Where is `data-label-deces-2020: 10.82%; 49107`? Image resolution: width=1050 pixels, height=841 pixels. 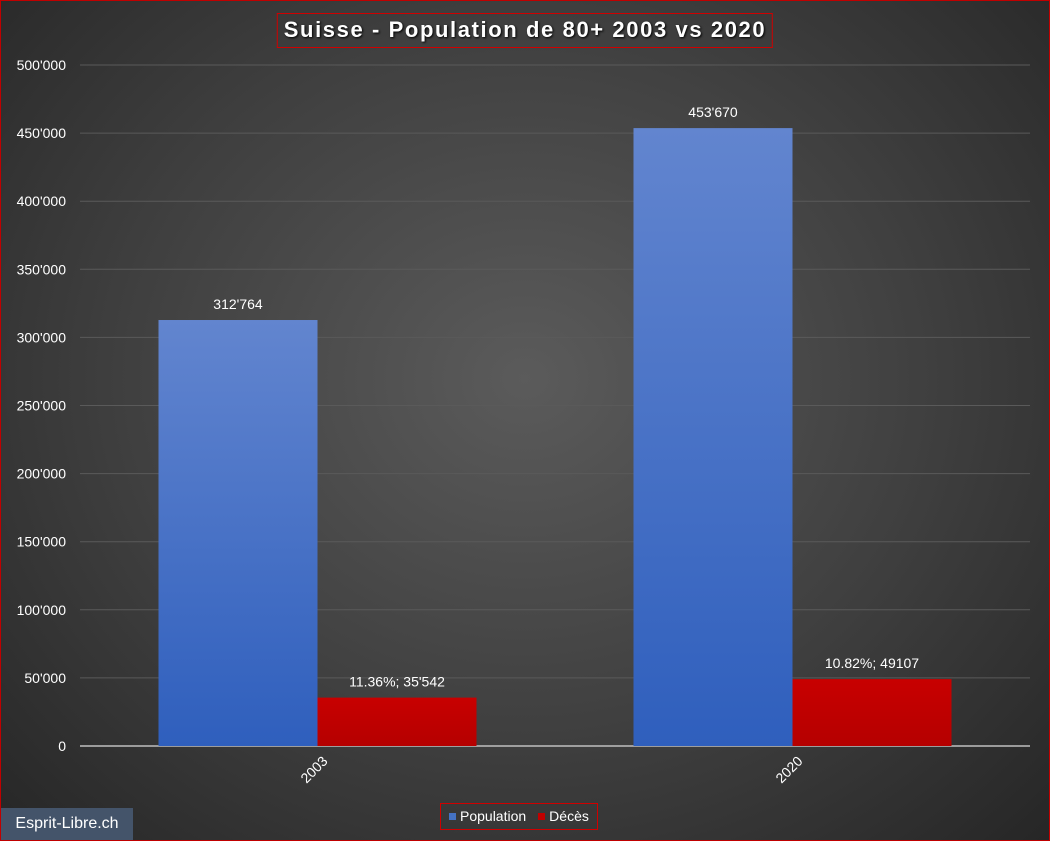
data-label-deces-2020: 10.82%; 49107 is located at coordinates (872, 663).